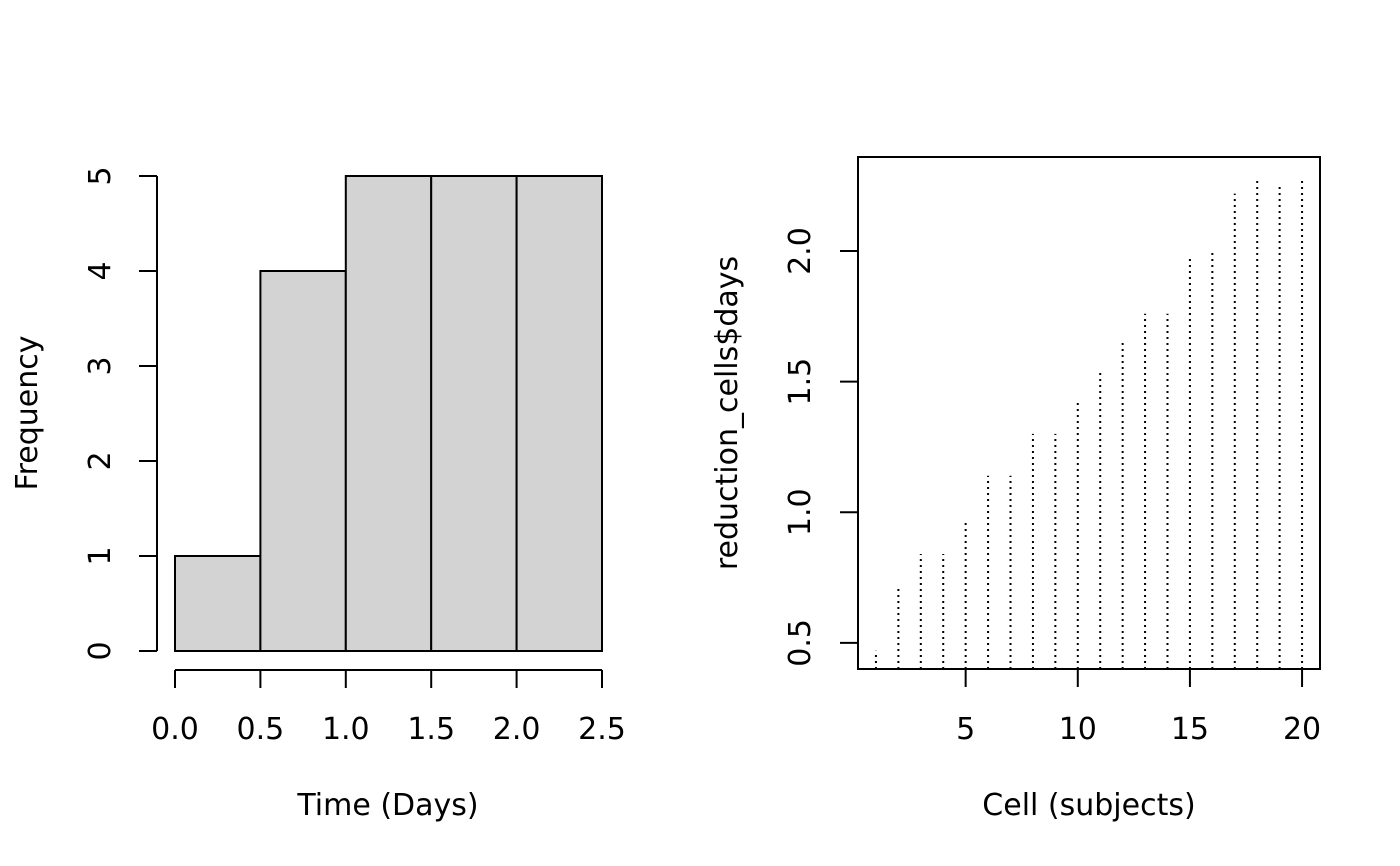 The height and width of the screenshot is (866, 1400). Describe the element at coordinates (27, 413) in the screenshot. I see `histogram-y-axis-title: Frequency` at that location.